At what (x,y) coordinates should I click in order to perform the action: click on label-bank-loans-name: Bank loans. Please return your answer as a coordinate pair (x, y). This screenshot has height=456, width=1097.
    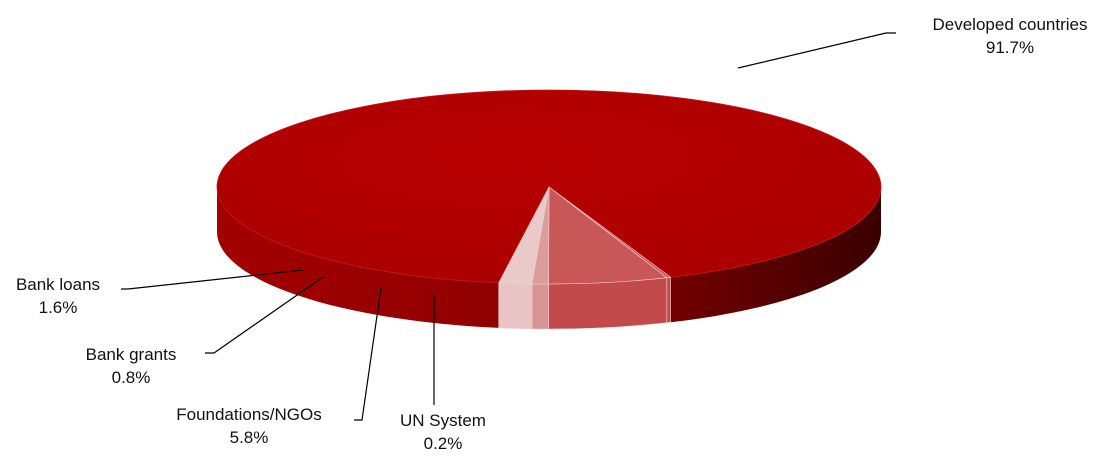
    Looking at the image, I should click on (58, 284).